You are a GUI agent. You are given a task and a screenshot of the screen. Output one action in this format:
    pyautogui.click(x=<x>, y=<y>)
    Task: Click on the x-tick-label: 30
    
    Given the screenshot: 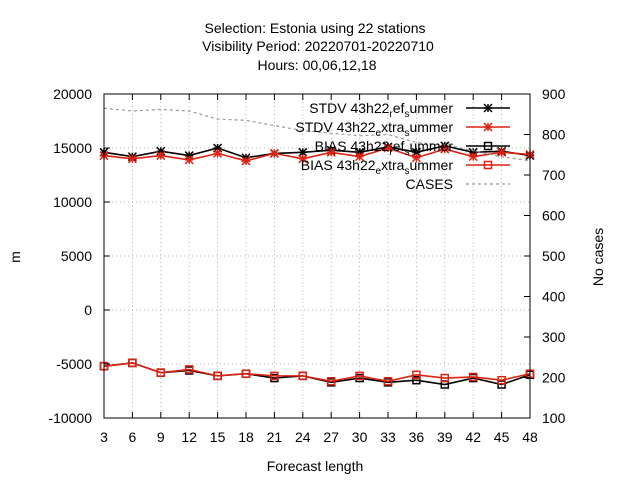 What is the action you would take?
    pyautogui.click(x=360, y=437)
    